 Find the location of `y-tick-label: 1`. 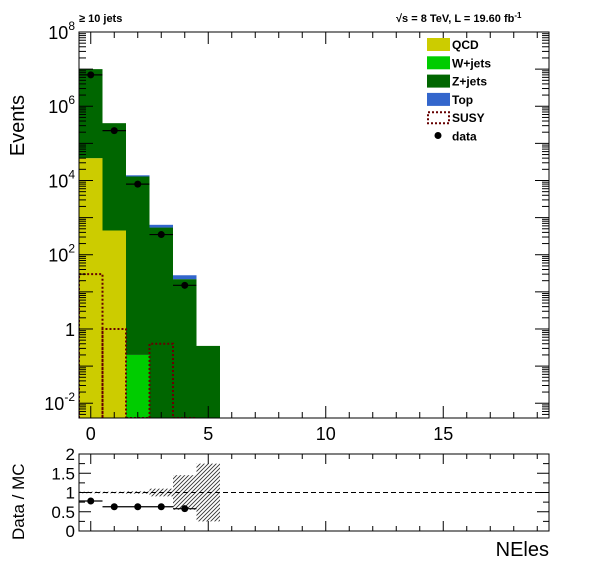

y-tick-label: 1 is located at coordinates (70, 330).